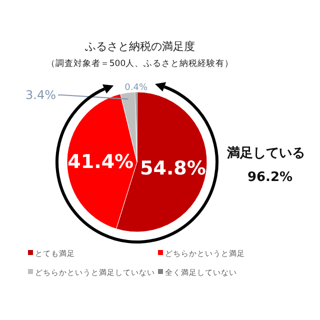  What do you see at coordinates (136, 88) in the screenshot?
I see `data-label: 0.4%` at bounding box center [136, 88].